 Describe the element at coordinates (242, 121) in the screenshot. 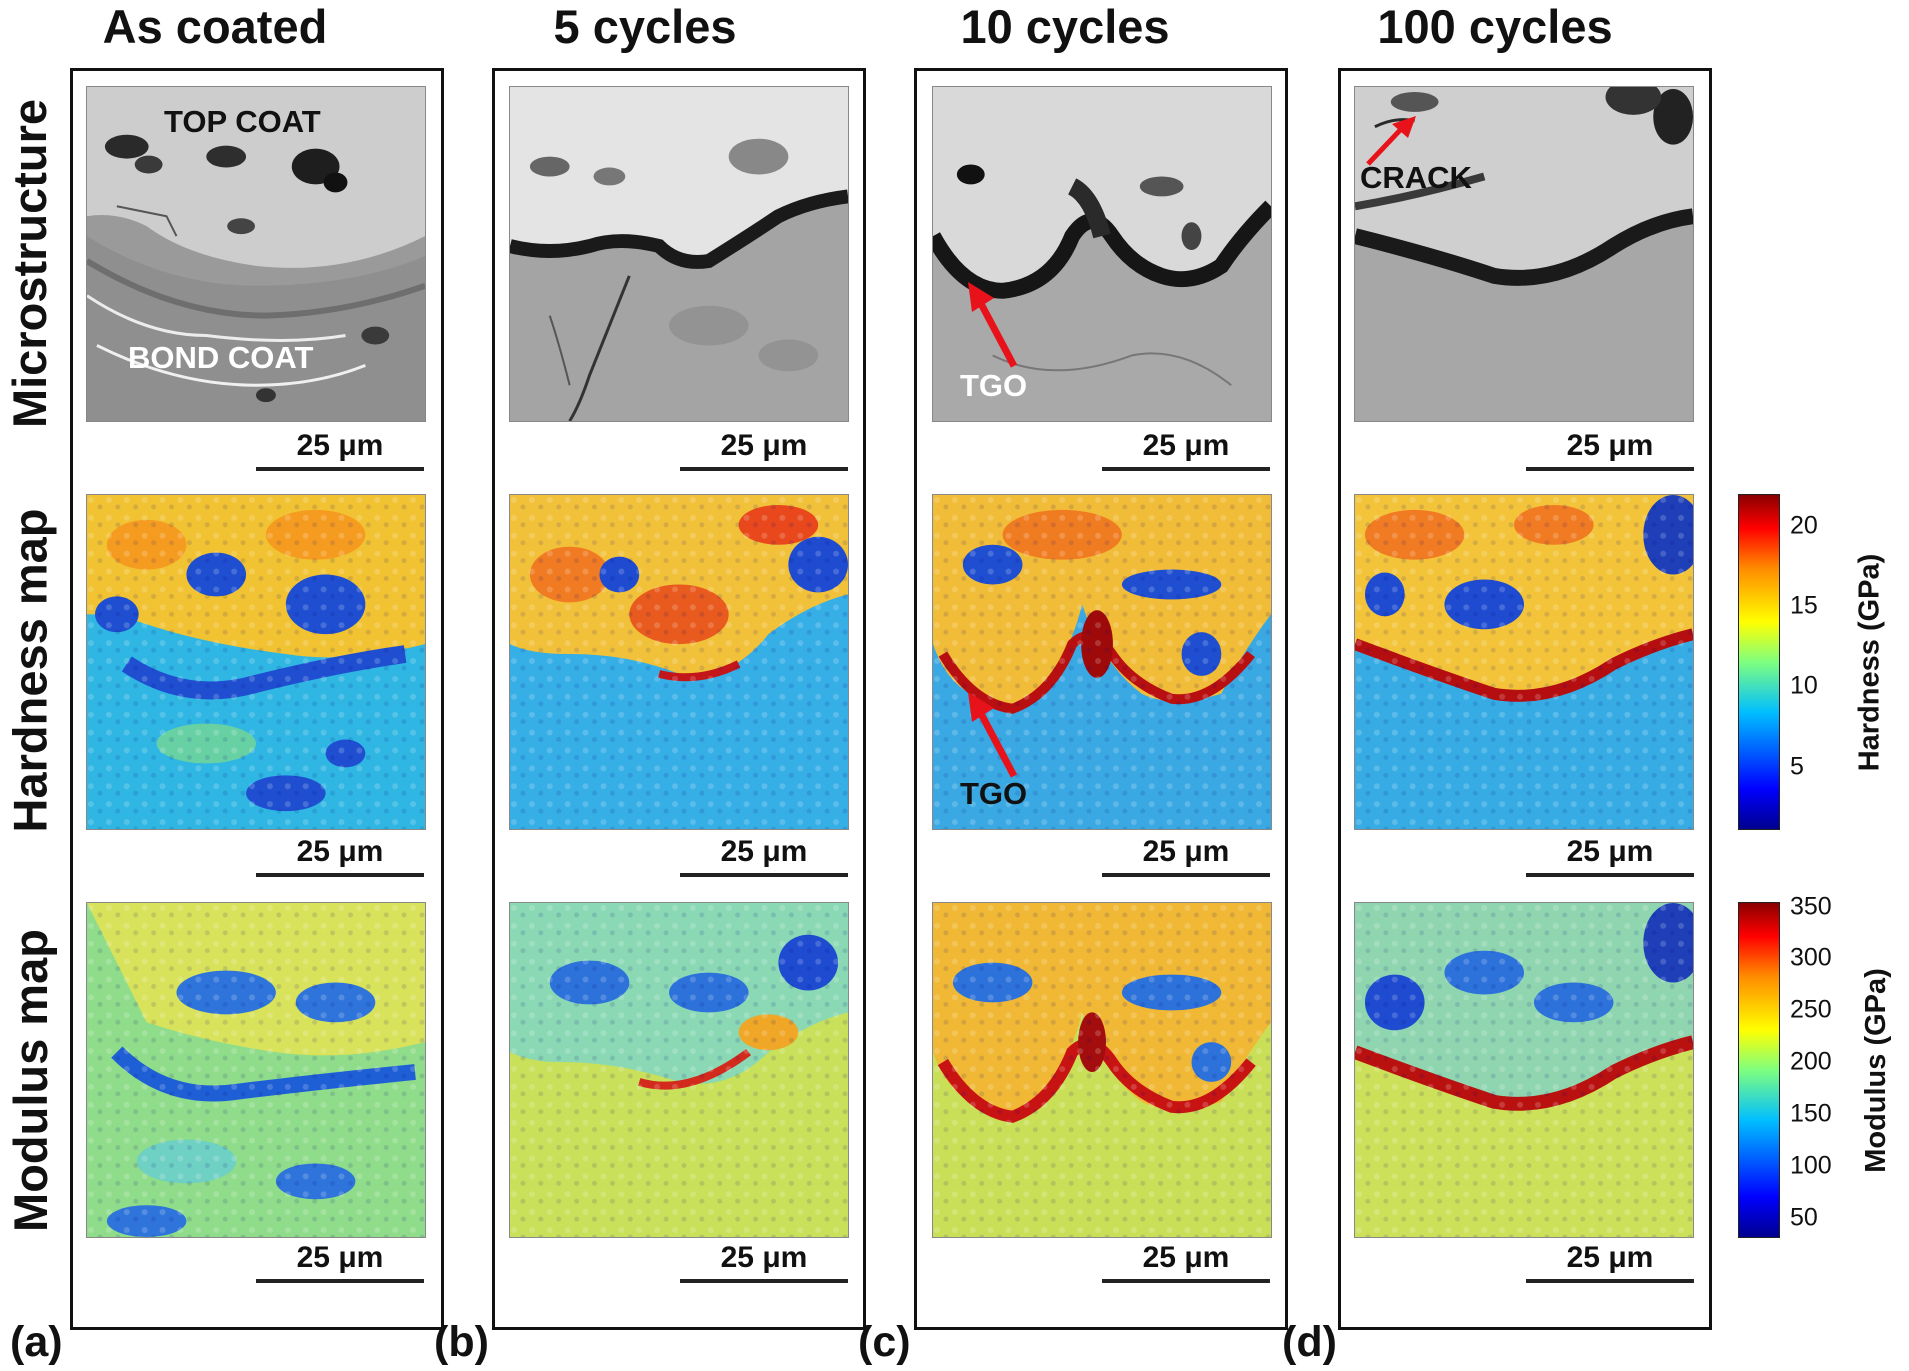

I see `annotation-top-coat: TOP COAT` at that location.